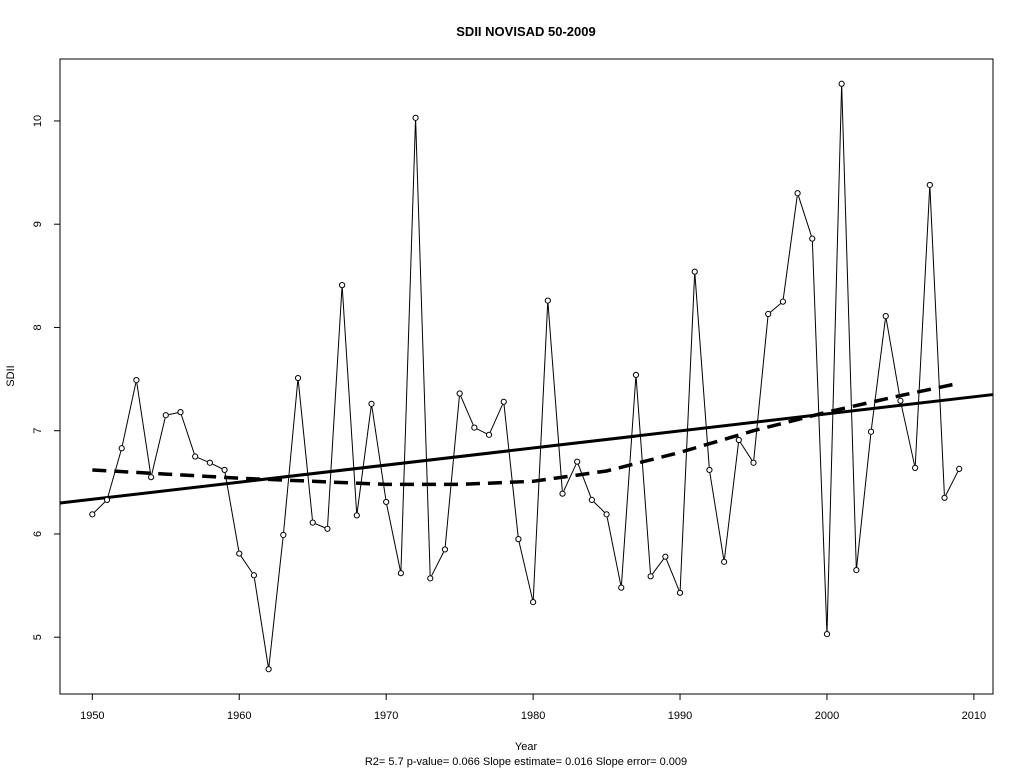 This screenshot has width=1024, height=768. I want to click on x-tick-label: 1980, so click(533, 716).